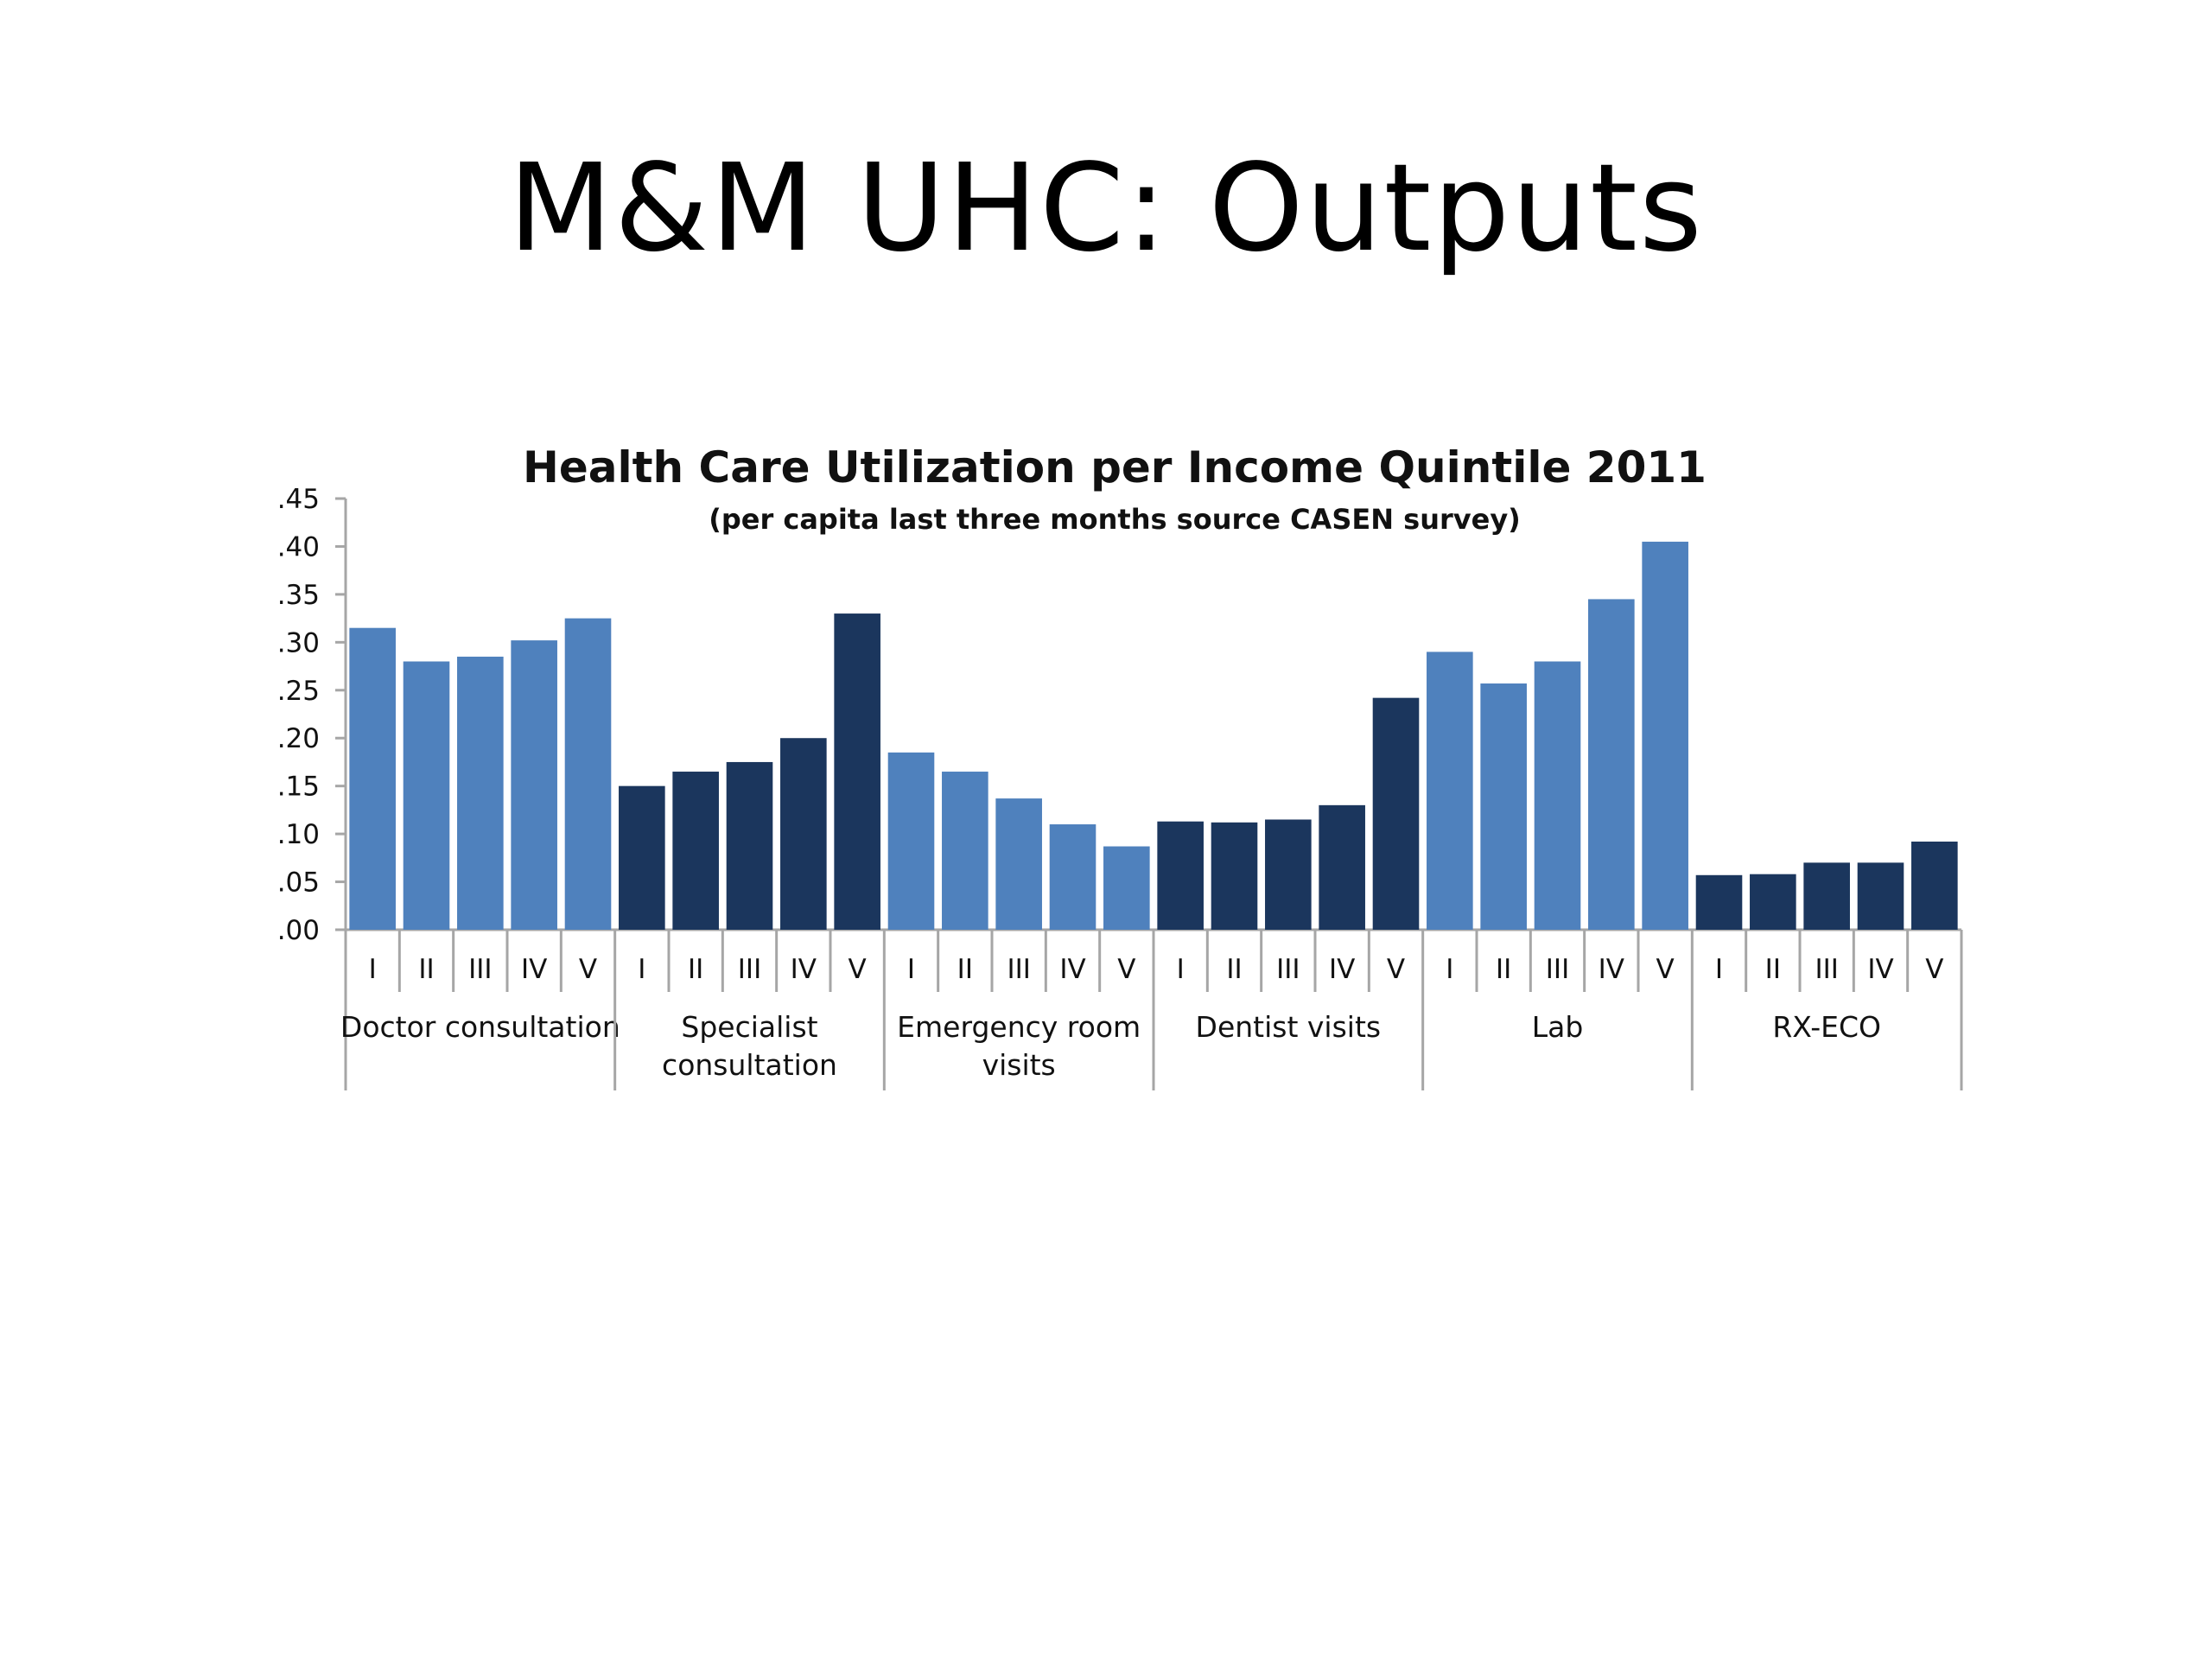 Image resolution: width=2212 pixels, height=1659 pixels. Describe the element at coordinates (298, 930) in the screenshot. I see `y-tick-label: .00` at that location.